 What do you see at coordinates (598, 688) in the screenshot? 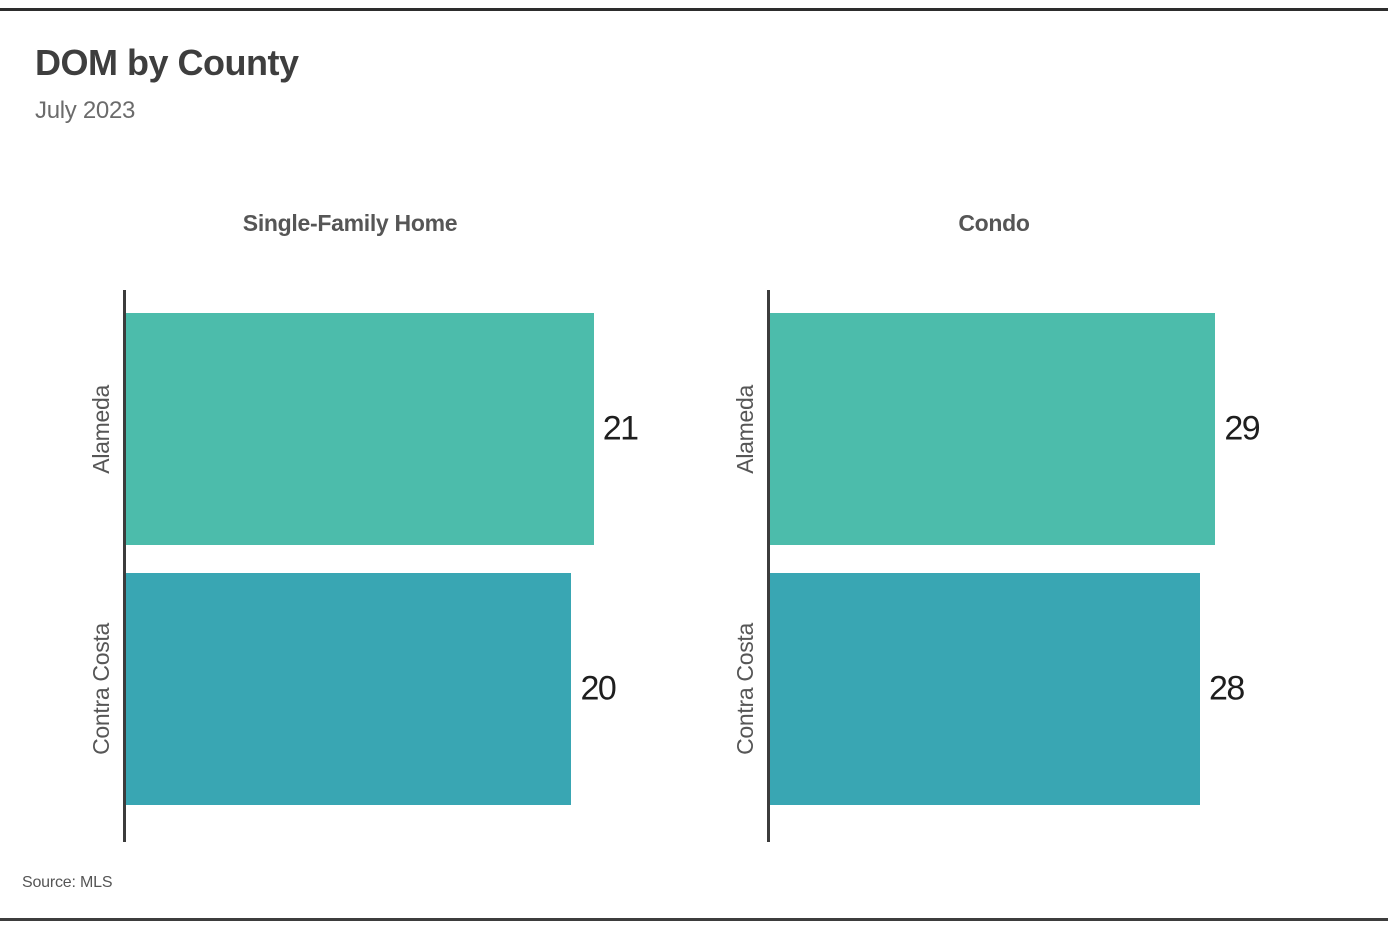
I see `bar-value-label: 20` at bounding box center [598, 688].